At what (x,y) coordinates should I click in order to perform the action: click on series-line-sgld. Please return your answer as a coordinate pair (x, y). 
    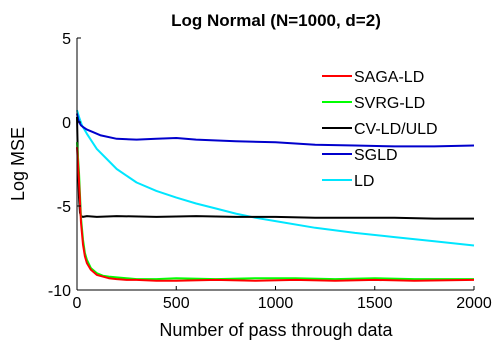
    Looking at the image, I should click on (275, 130).